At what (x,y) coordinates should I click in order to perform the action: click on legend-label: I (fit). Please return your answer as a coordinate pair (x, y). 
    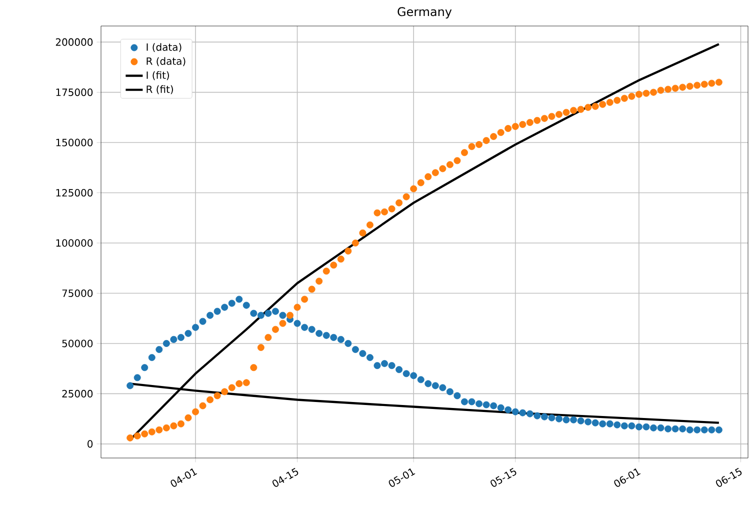
    Looking at the image, I should click on (157, 75).